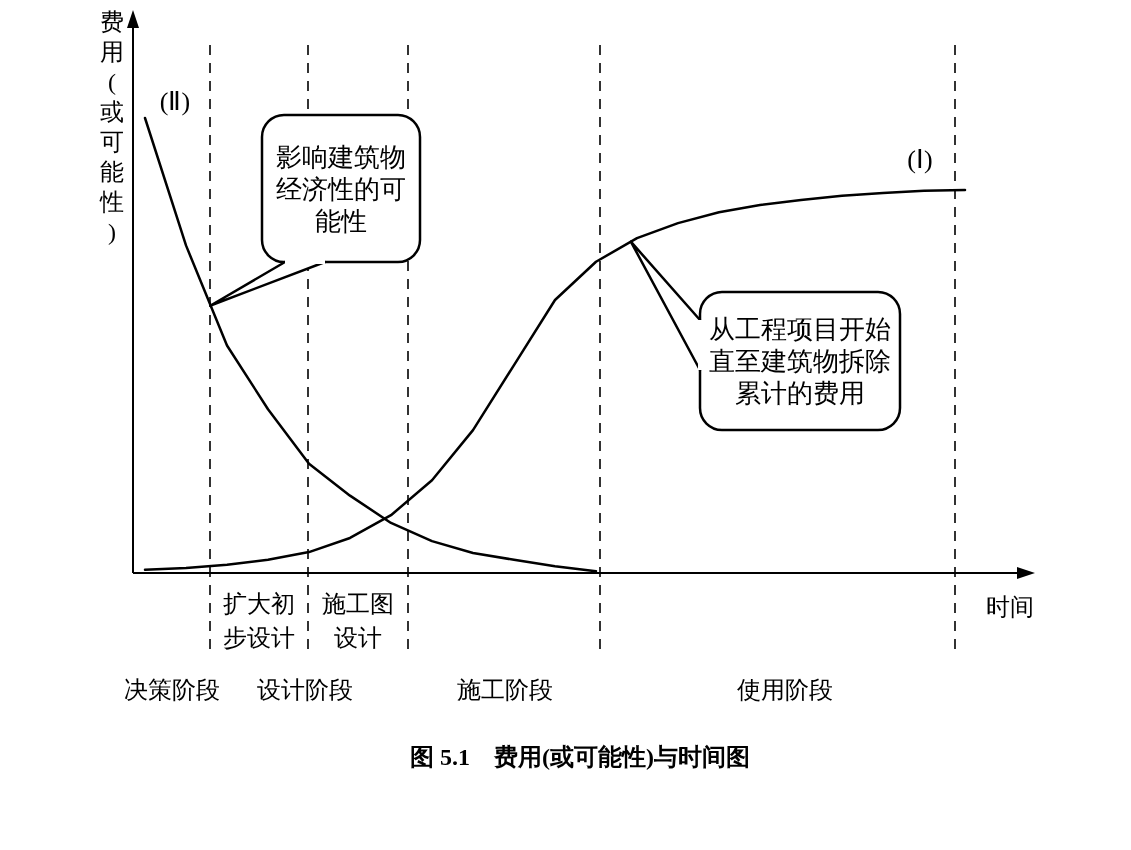 This screenshot has width=1131, height=850. What do you see at coordinates (172, 690) in the screenshot?
I see `text: 决策阶段` at bounding box center [172, 690].